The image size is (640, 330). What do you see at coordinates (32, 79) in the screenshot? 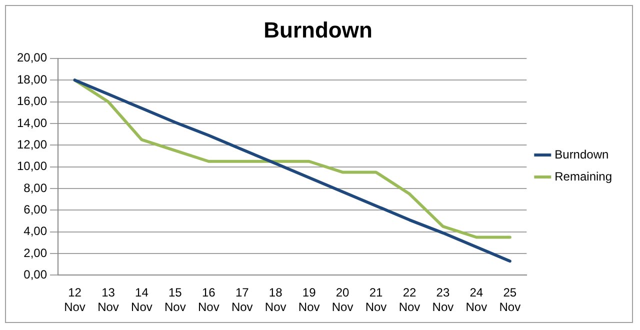
I see `y-tick-label: 18,00` at bounding box center [32, 79].